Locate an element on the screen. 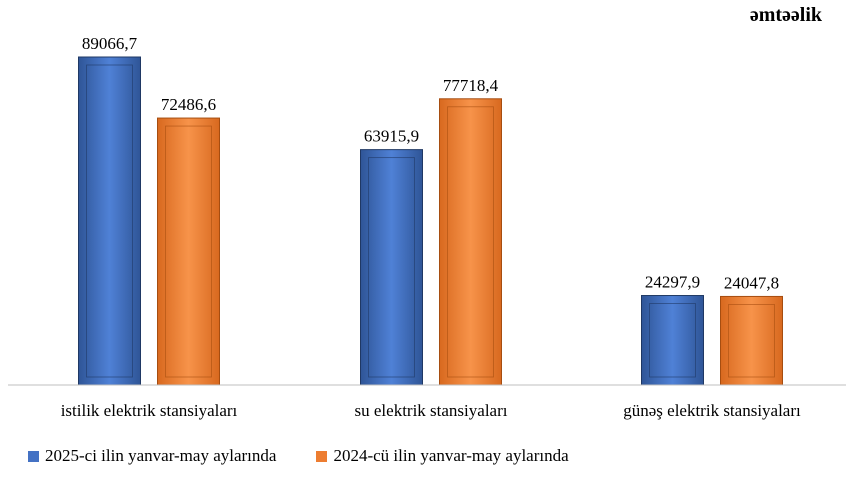  category-label-2: günəş elektrik stansiyaları is located at coordinates (712, 410).